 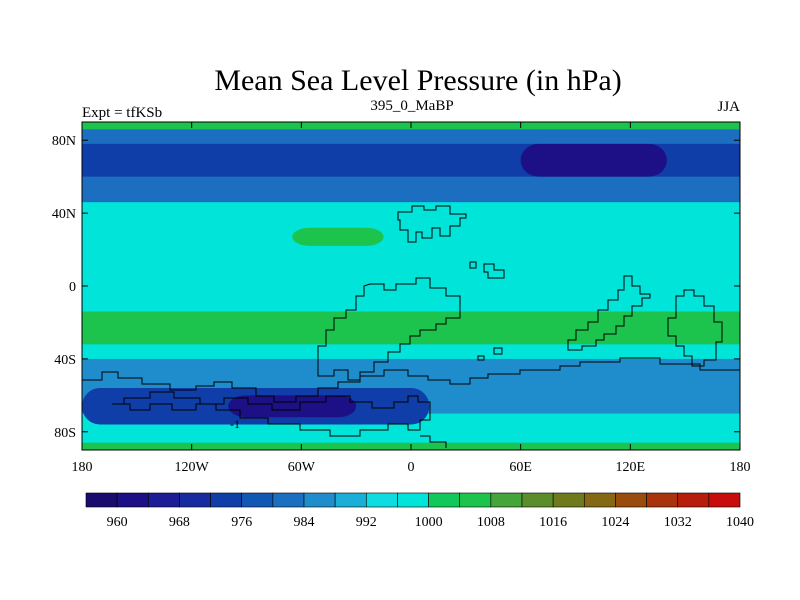 What do you see at coordinates (481, 358) in the screenshot?
I see `coastline-small-island` at bounding box center [481, 358].